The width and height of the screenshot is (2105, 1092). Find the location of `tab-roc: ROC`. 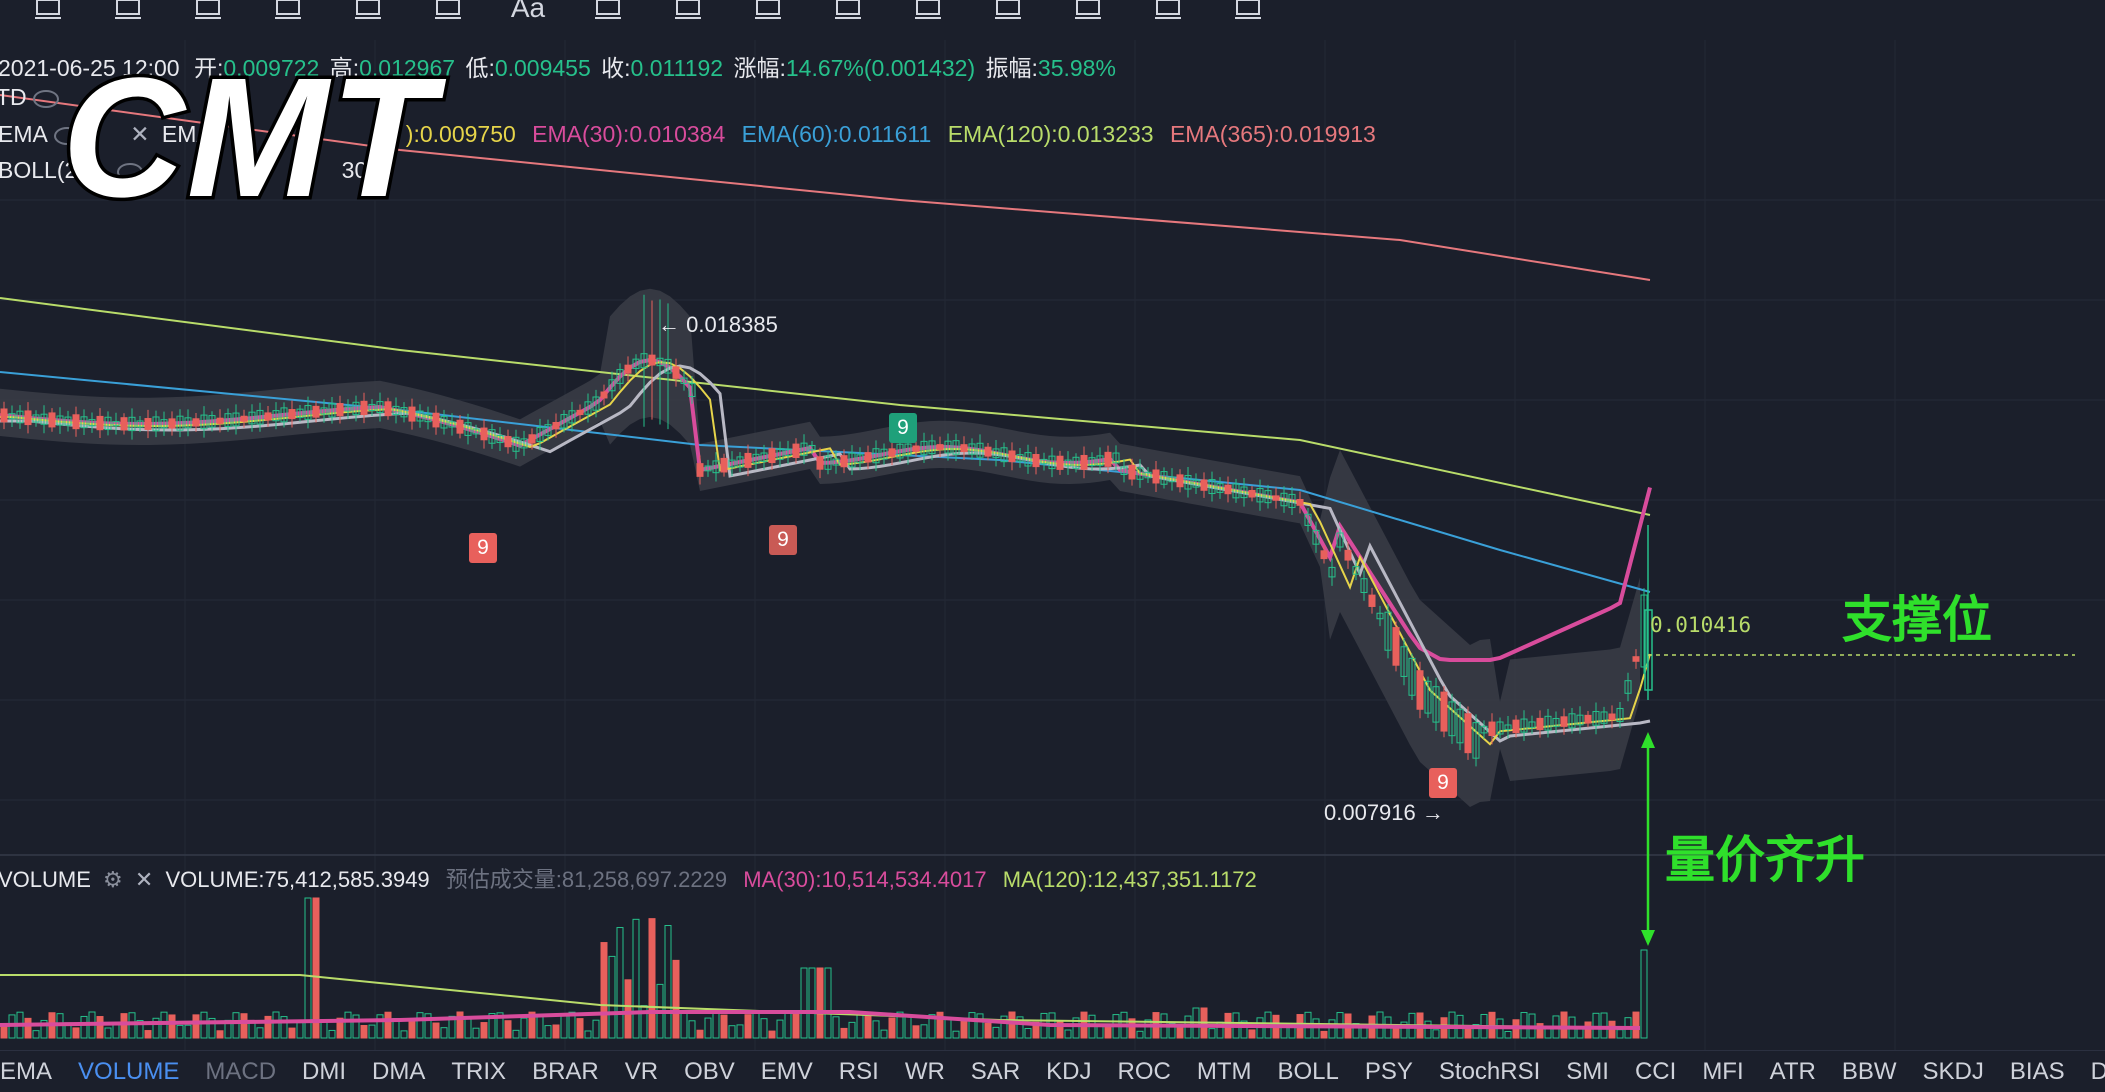

tab-roc: ROC is located at coordinates (1144, 1071).